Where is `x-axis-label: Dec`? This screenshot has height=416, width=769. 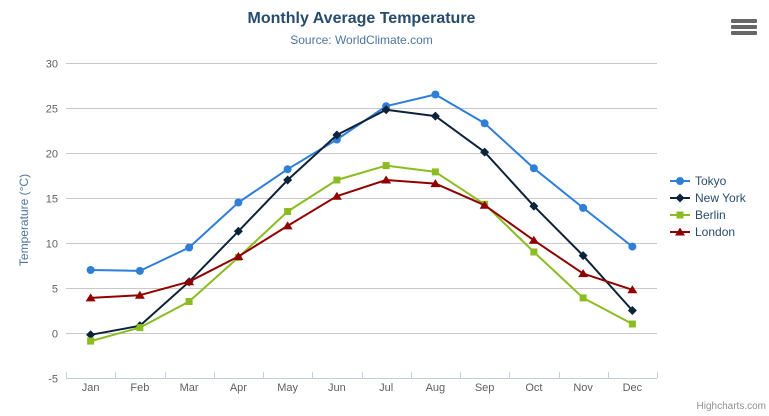 x-axis-label: Dec is located at coordinates (633, 388).